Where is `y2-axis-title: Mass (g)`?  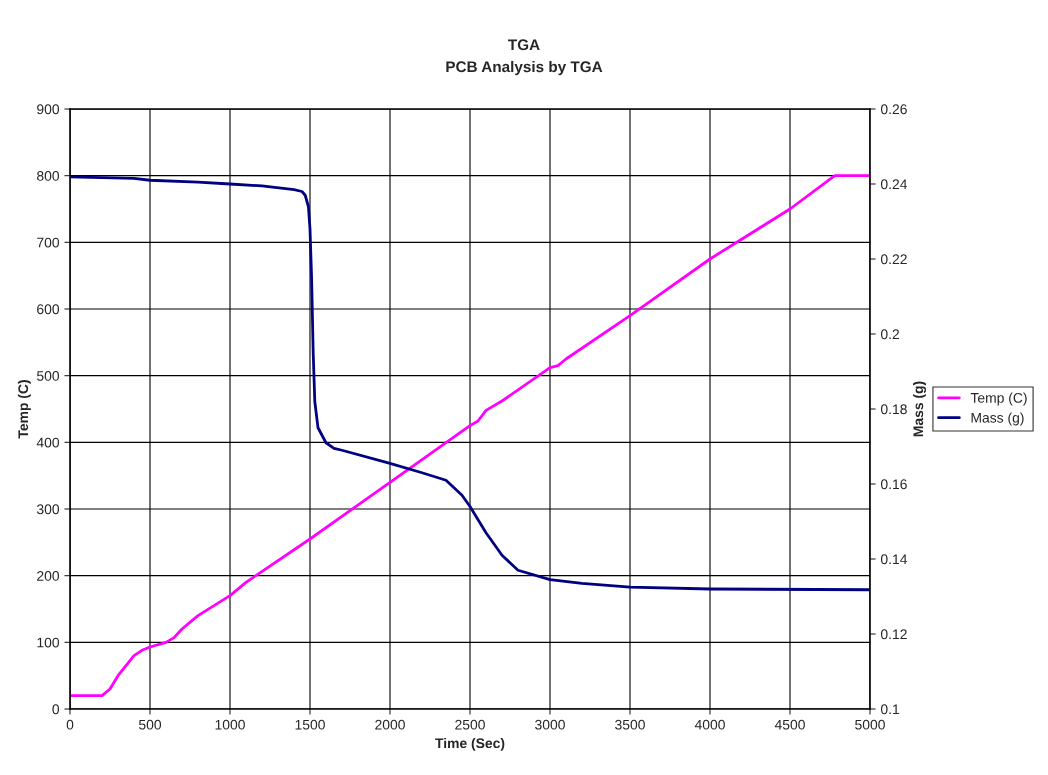
y2-axis-title: Mass (g) is located at coordinates (920, 409).